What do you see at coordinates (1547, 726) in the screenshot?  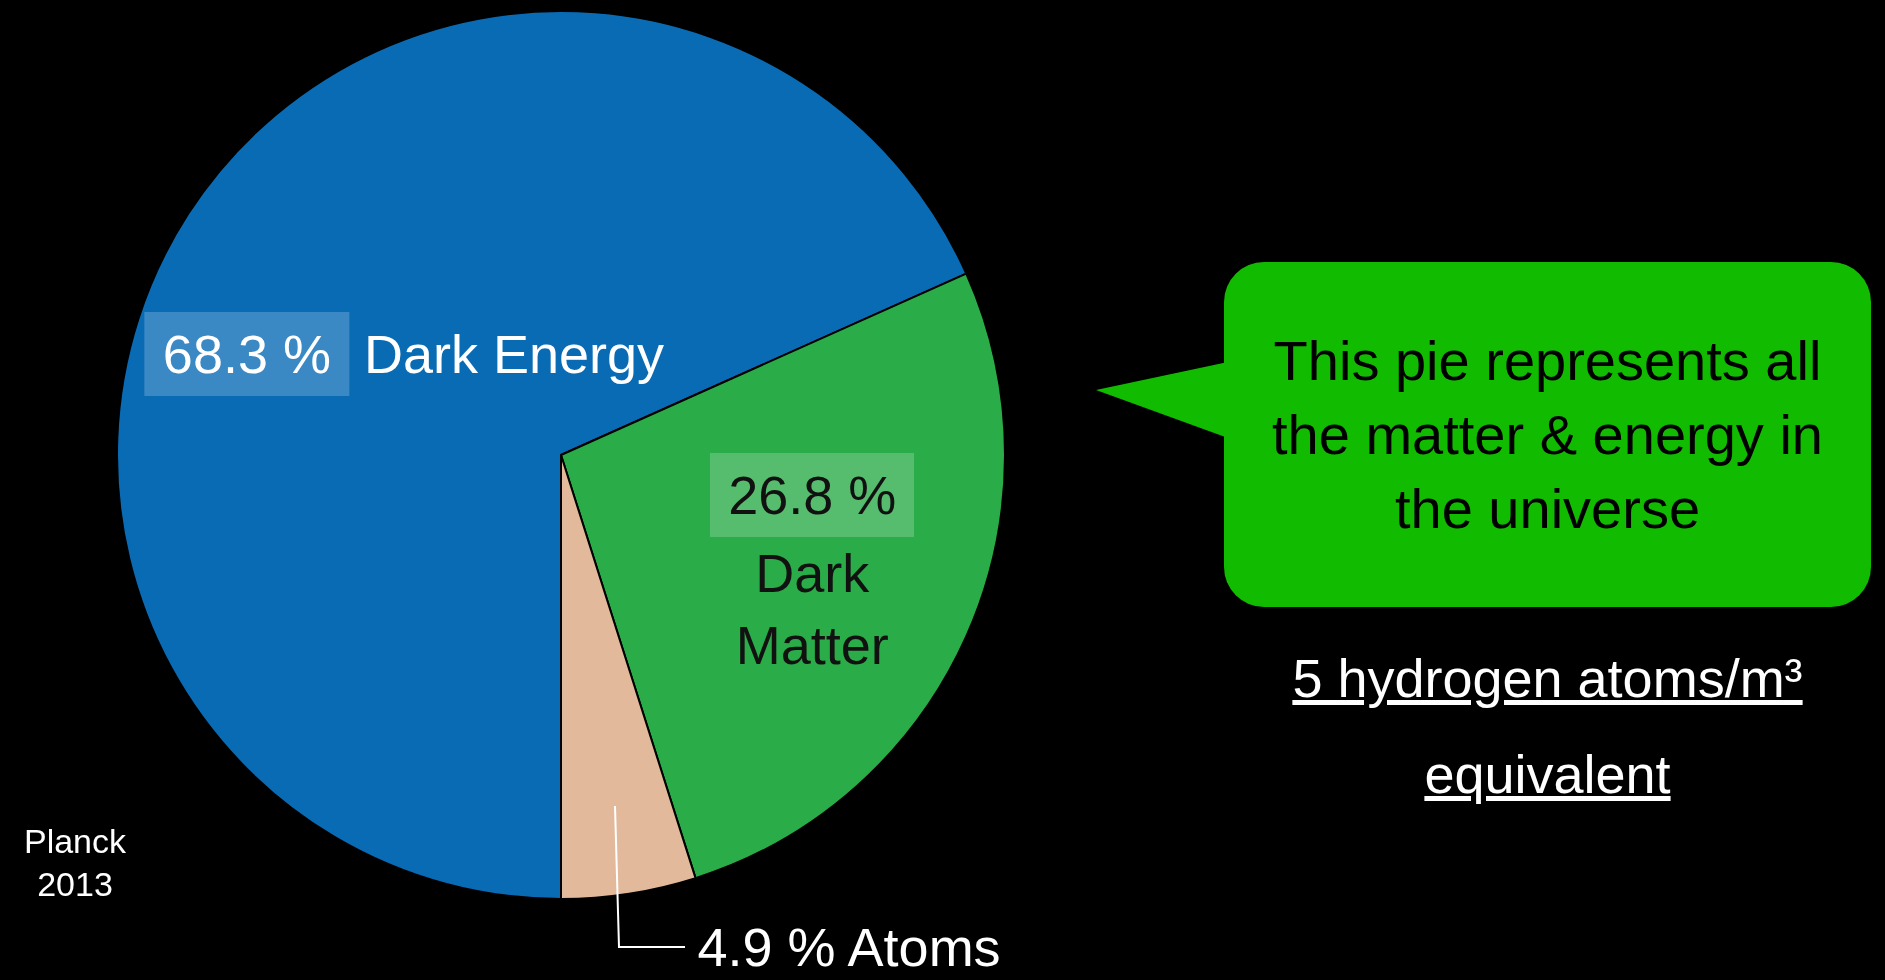 I see `text: 5 hydrogen atoms/m³ equivalent` at bounding box center [1547, 726].